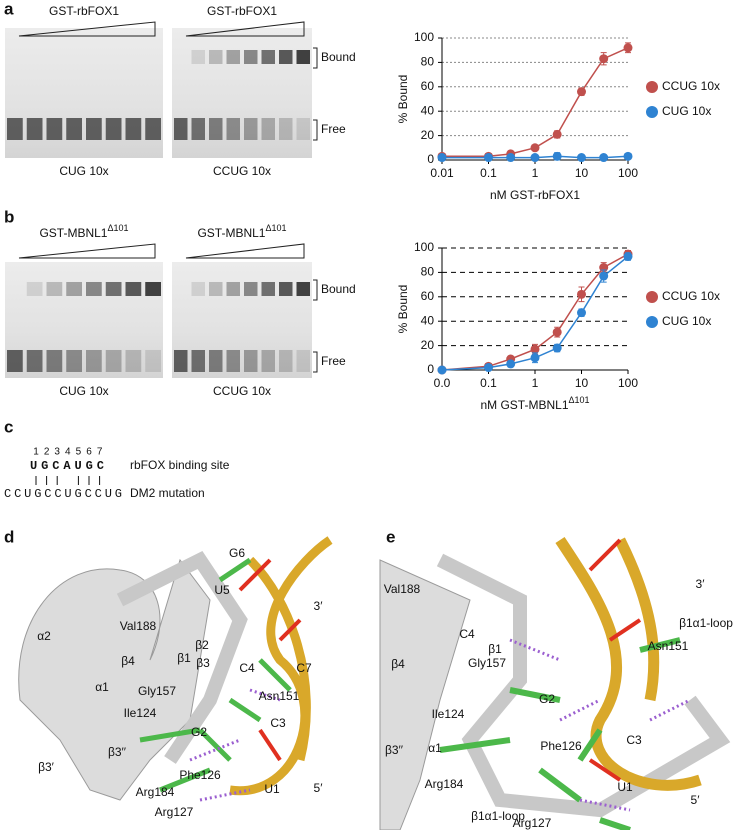  What do you see at coordinates (180, 465) in the screenshot?
I see `site-label: rbFOX binding site` at bounding box center [180, 465].